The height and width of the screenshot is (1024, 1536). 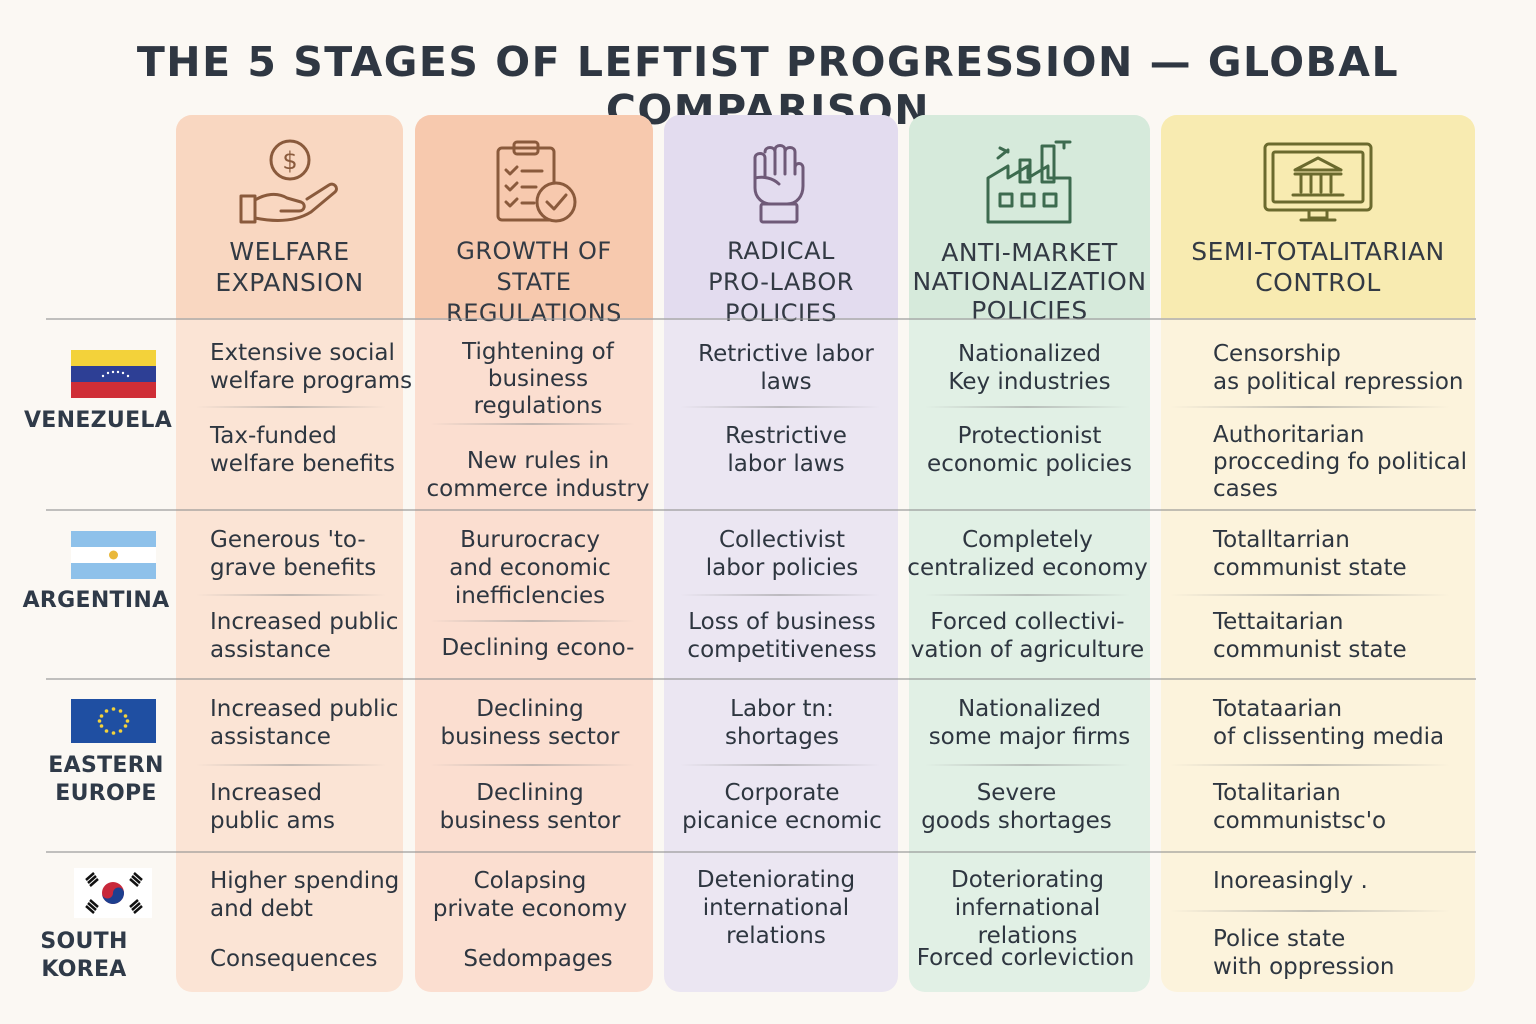 What do you see at coordinates (776, 908) in the screenshot?
I see `cell-south-korea-labor-1: Deteniorating international relations` at bounding box center [776, 908].